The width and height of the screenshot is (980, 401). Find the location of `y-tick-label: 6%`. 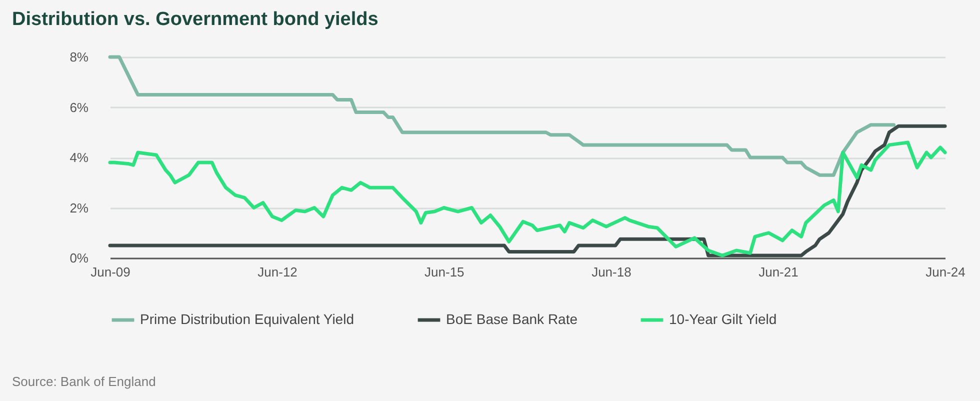

y-tick-label: 6% is located at coordinates (79, 107).